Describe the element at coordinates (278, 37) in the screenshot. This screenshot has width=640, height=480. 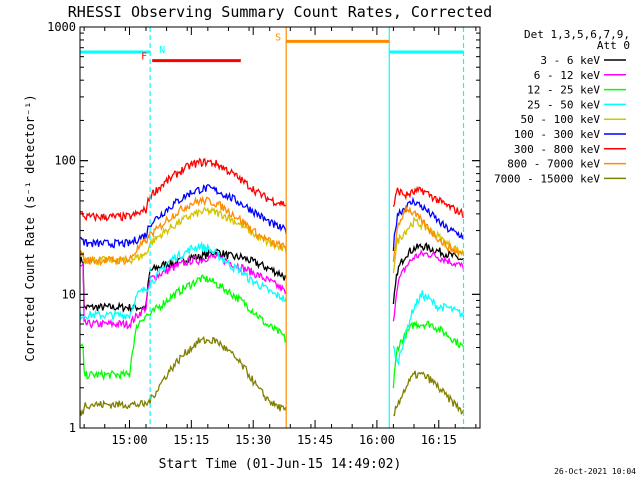
I see `flag-label-2: S` at that location.